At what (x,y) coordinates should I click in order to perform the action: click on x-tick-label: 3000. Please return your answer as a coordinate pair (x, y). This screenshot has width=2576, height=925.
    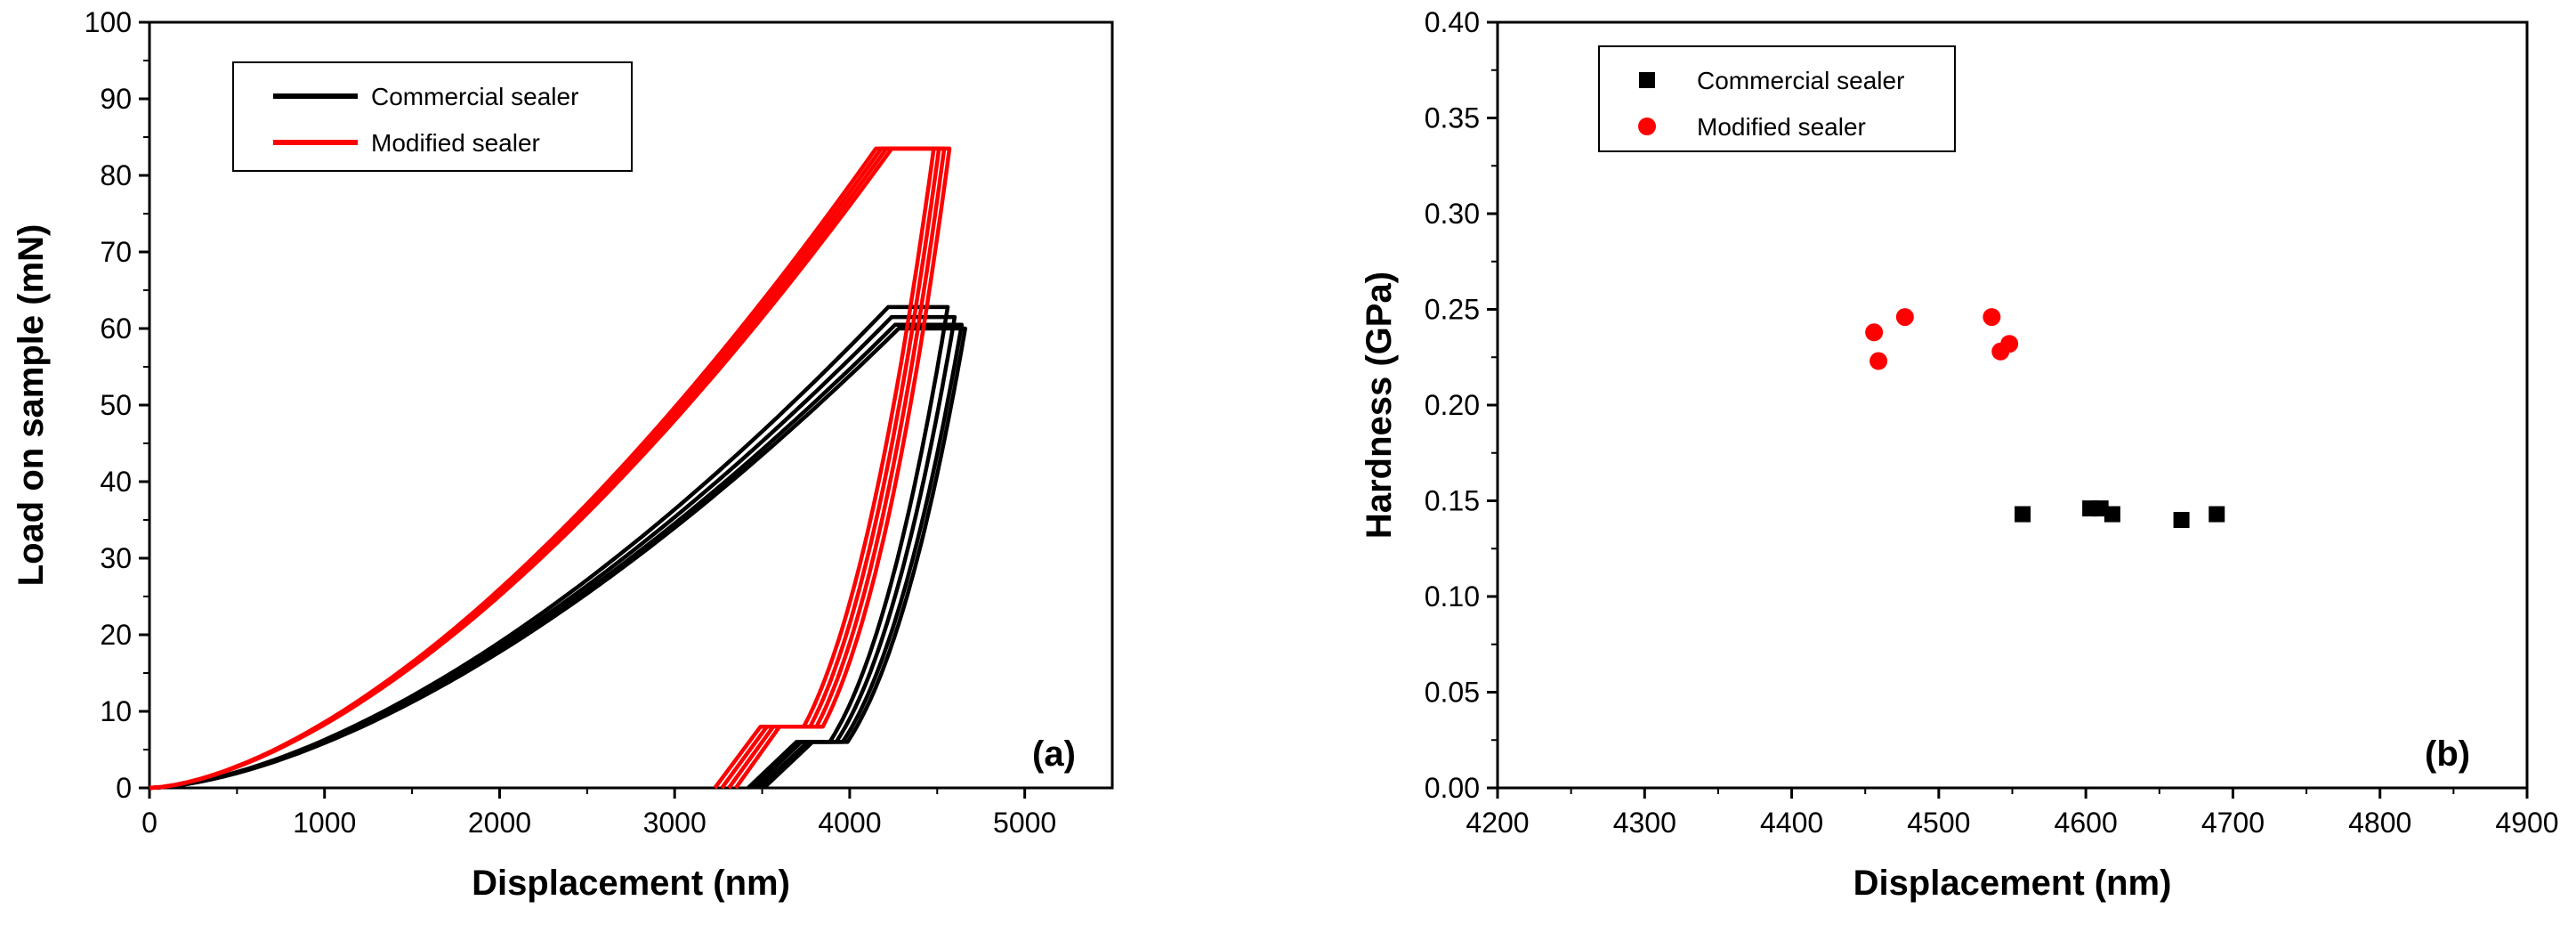
    Looking at the image, I should click on (675, 823).